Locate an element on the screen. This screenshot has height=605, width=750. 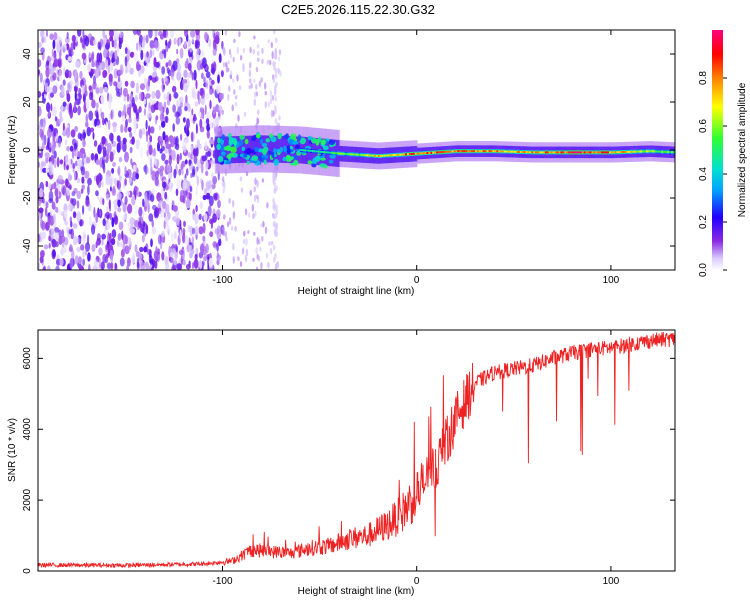
spec-xtick-label: 100 is located at coordinates (611, 280).